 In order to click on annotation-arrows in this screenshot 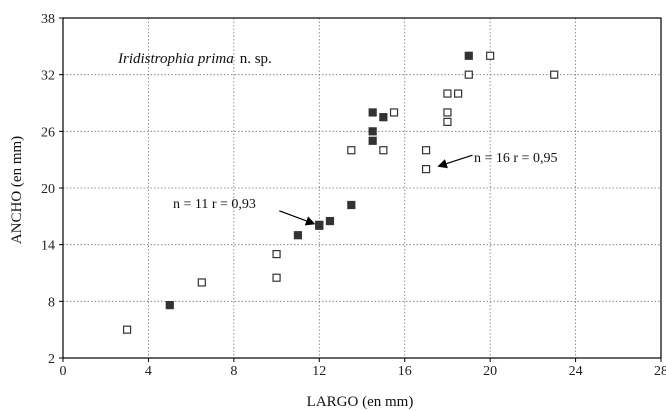, I will do `click(376, 190)`.